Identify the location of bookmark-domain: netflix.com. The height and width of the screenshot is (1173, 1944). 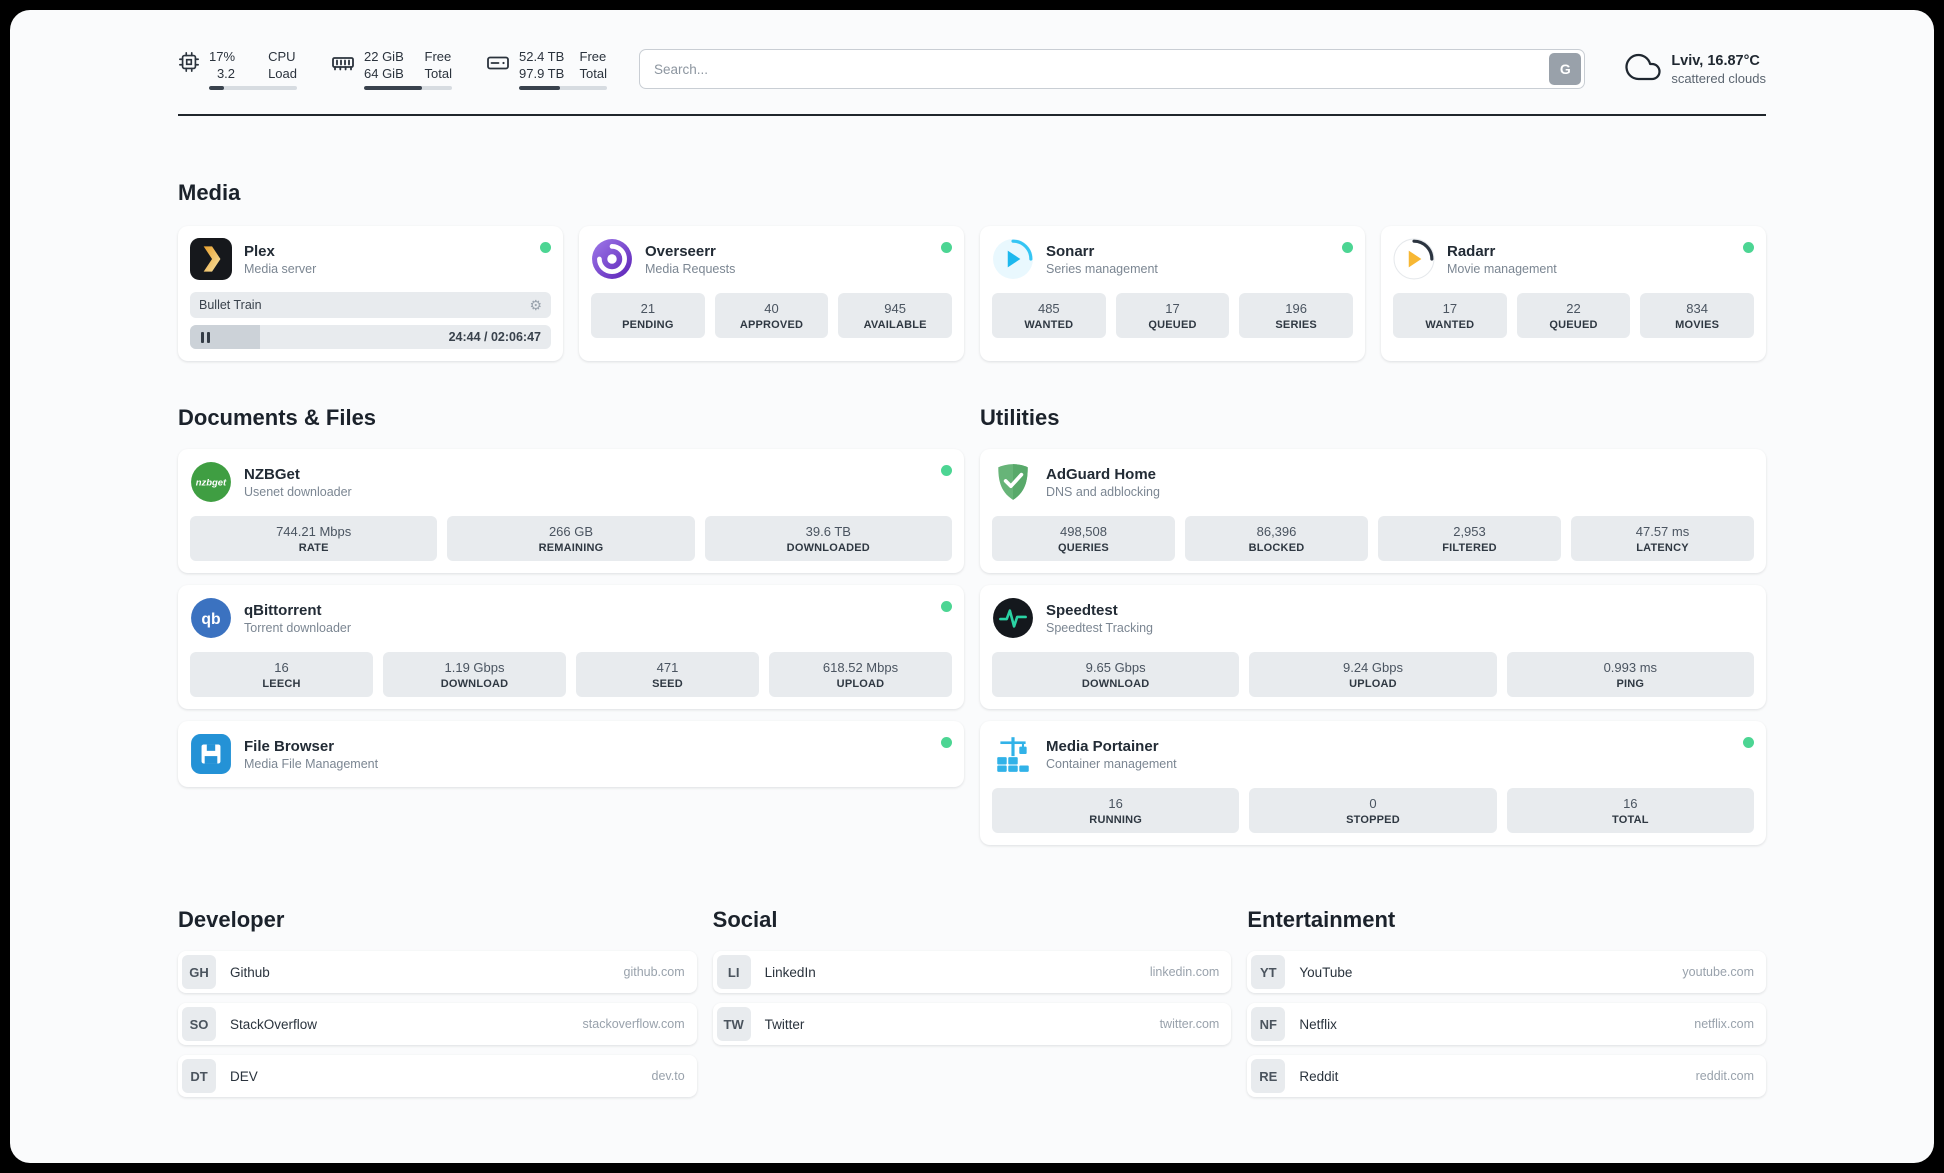
(1724, 1024).